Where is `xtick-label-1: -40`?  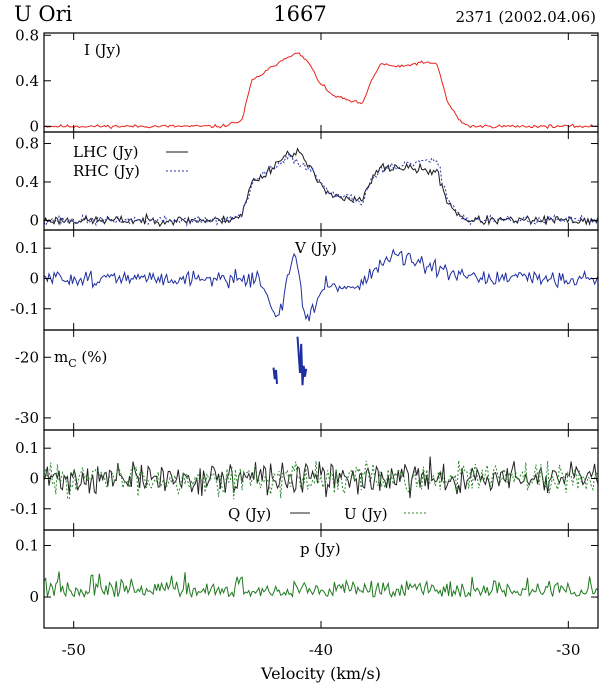
xtick-label-1: -40 is located at coordinates (321, 650).